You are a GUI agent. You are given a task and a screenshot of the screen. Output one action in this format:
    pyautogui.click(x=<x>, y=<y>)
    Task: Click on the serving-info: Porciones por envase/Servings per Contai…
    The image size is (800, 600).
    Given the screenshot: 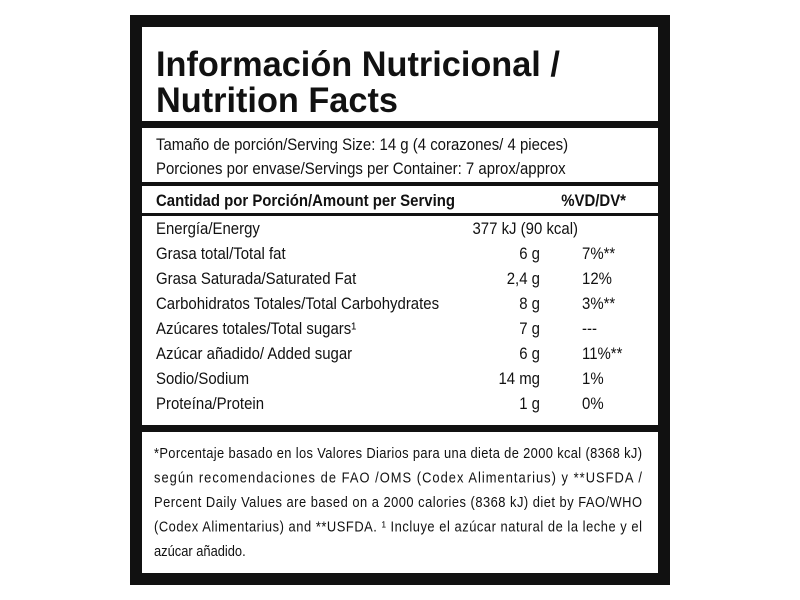 What is the action you would take?
    pyautogui.click(x=361, y=169)
    